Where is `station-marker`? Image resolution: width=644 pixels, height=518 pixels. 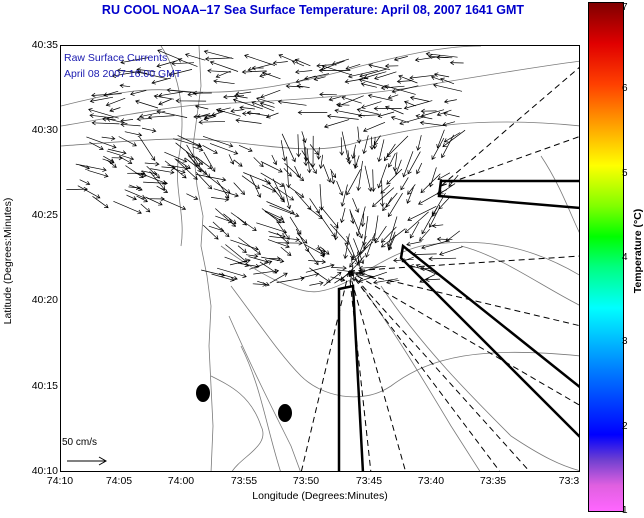
station-marker is located at coordinates (203, 393).